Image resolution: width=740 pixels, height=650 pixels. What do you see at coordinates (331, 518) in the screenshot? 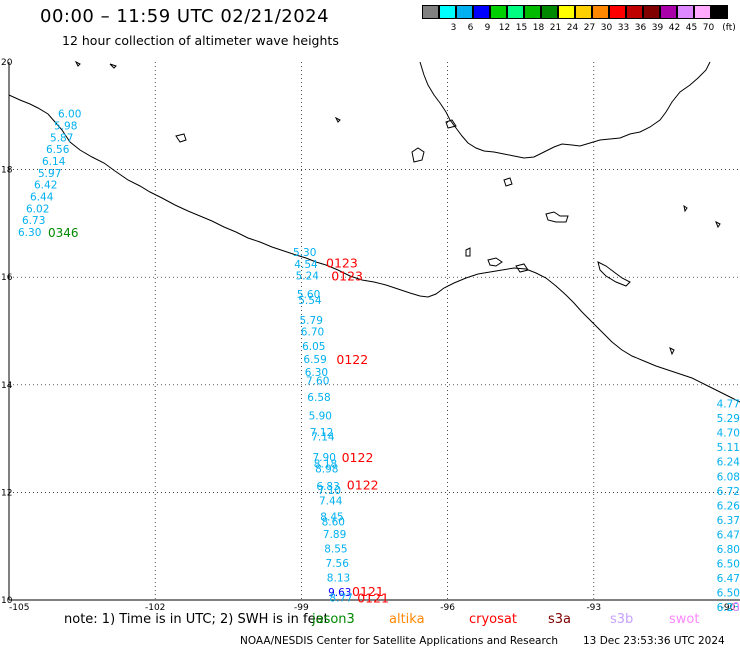
I see `wave-height-value: 8.45` at bounding box center [331, 518].